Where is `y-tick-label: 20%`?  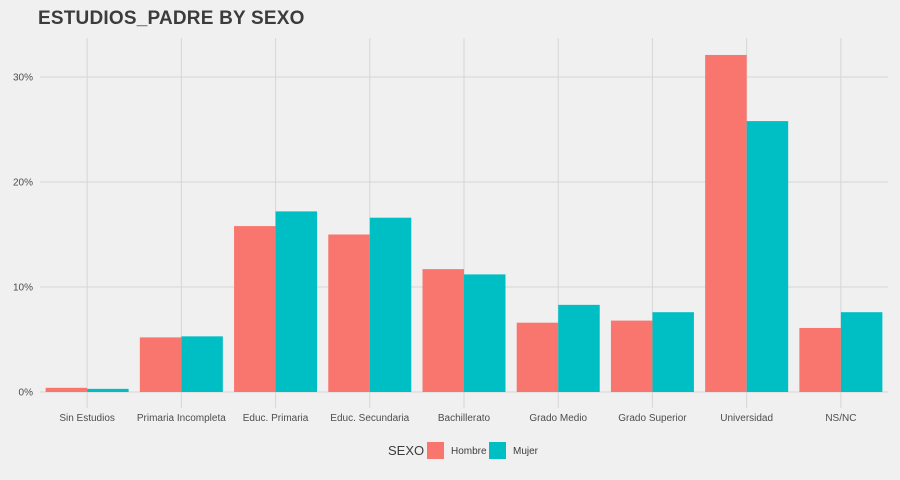
y-tick-label: 20% is located at coordinates (23, 183).